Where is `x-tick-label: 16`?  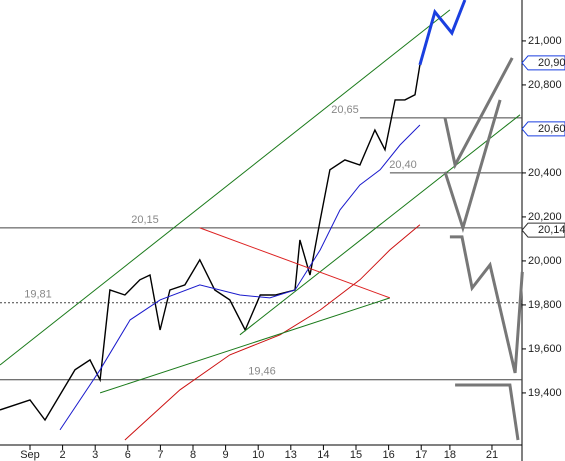
x-tick-label: 16 is located at coordinates (388, 455).